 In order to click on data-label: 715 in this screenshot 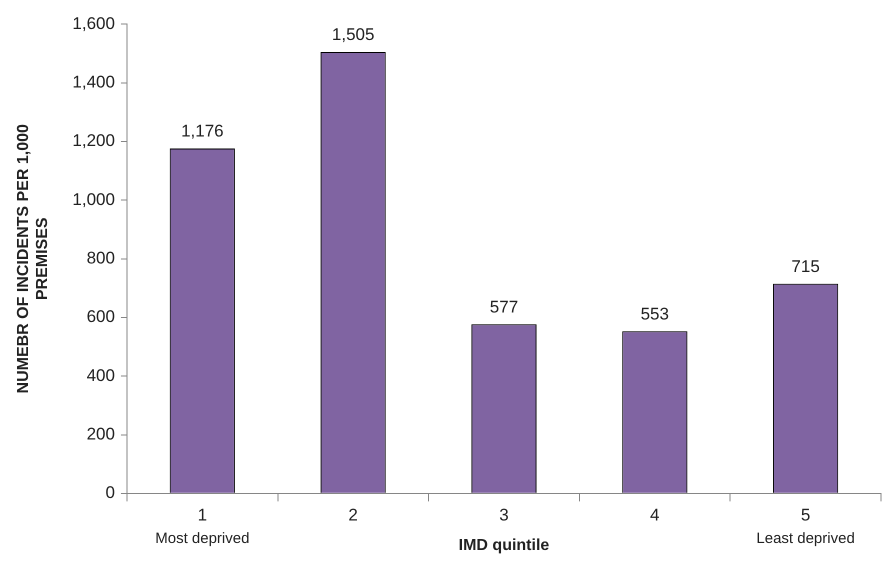, I will do `click(805, 266)`.